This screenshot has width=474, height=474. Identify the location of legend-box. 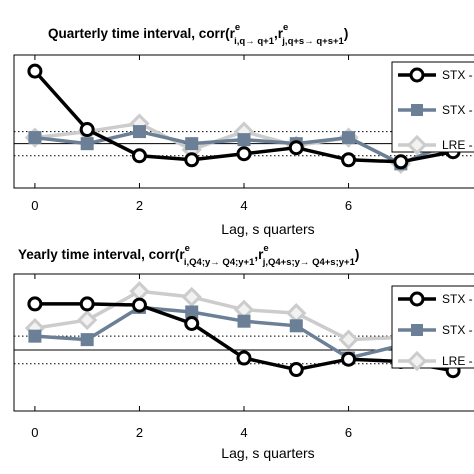
(432, 107).